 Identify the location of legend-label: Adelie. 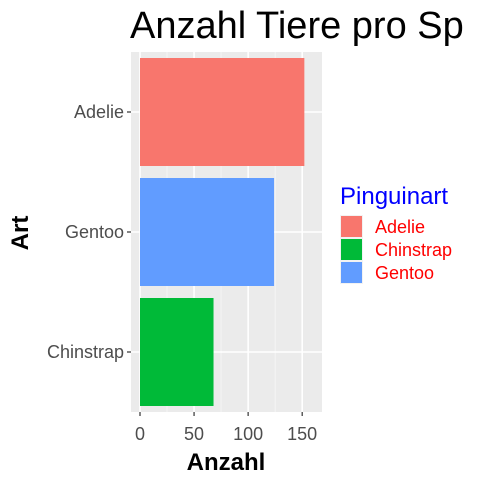
(400, 227).